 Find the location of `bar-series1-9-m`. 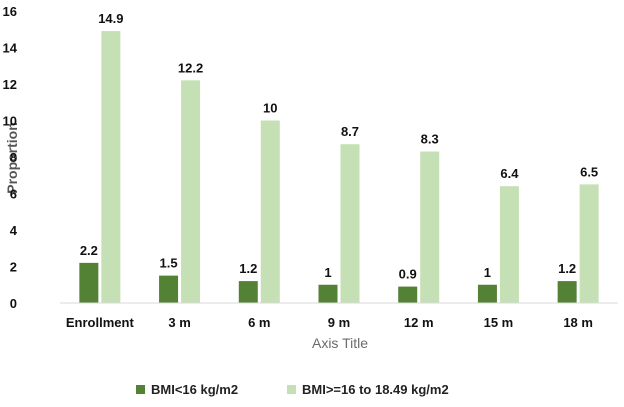

bar-series1-9-m is located at coordinates (350, 223).